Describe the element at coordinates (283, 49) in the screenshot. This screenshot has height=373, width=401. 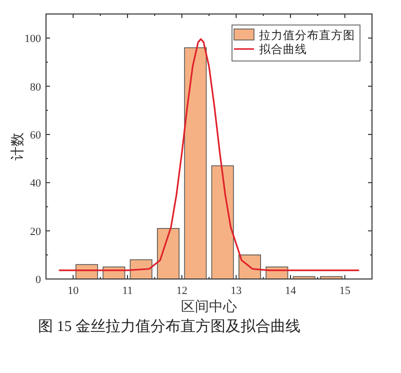
I see `legend-label: 拟合曲线` at that location.